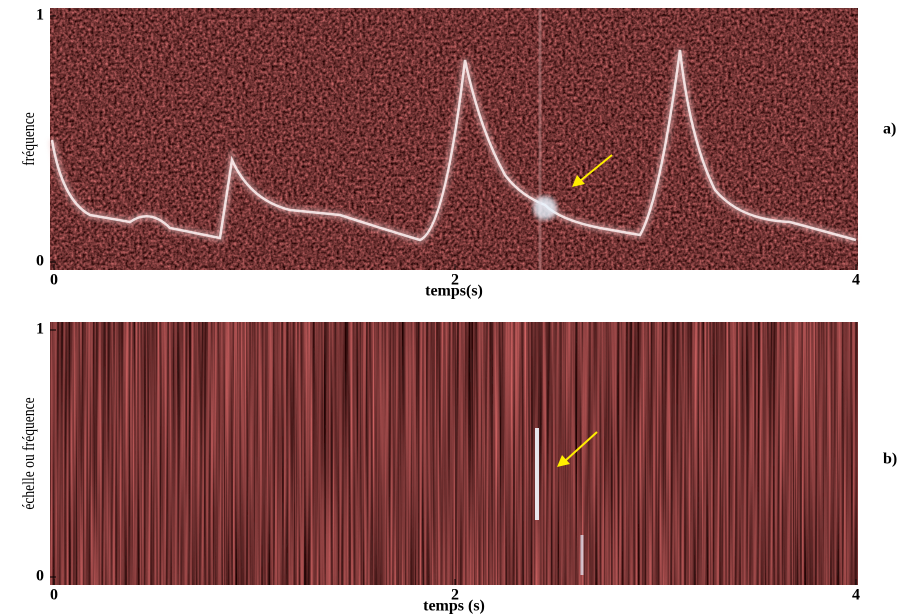 The width and height of the screenshot is (908, 614). I want to click on x-axis-label: temps (s), so click(454, 606).